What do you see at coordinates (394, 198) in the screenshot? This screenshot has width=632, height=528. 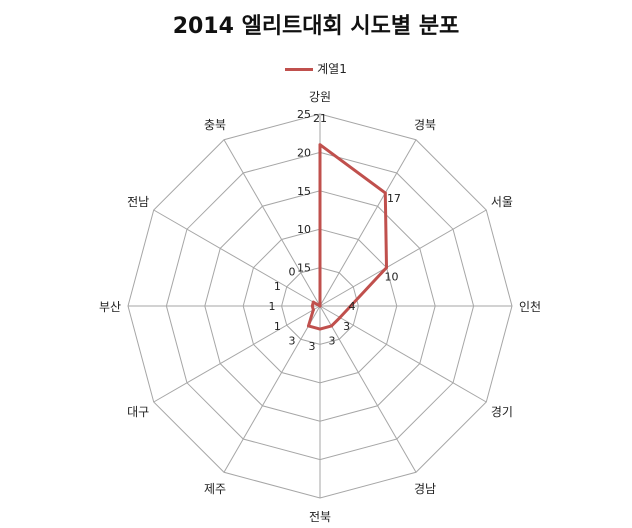 I see `data-label: 17` at bounding box center [394, 198].